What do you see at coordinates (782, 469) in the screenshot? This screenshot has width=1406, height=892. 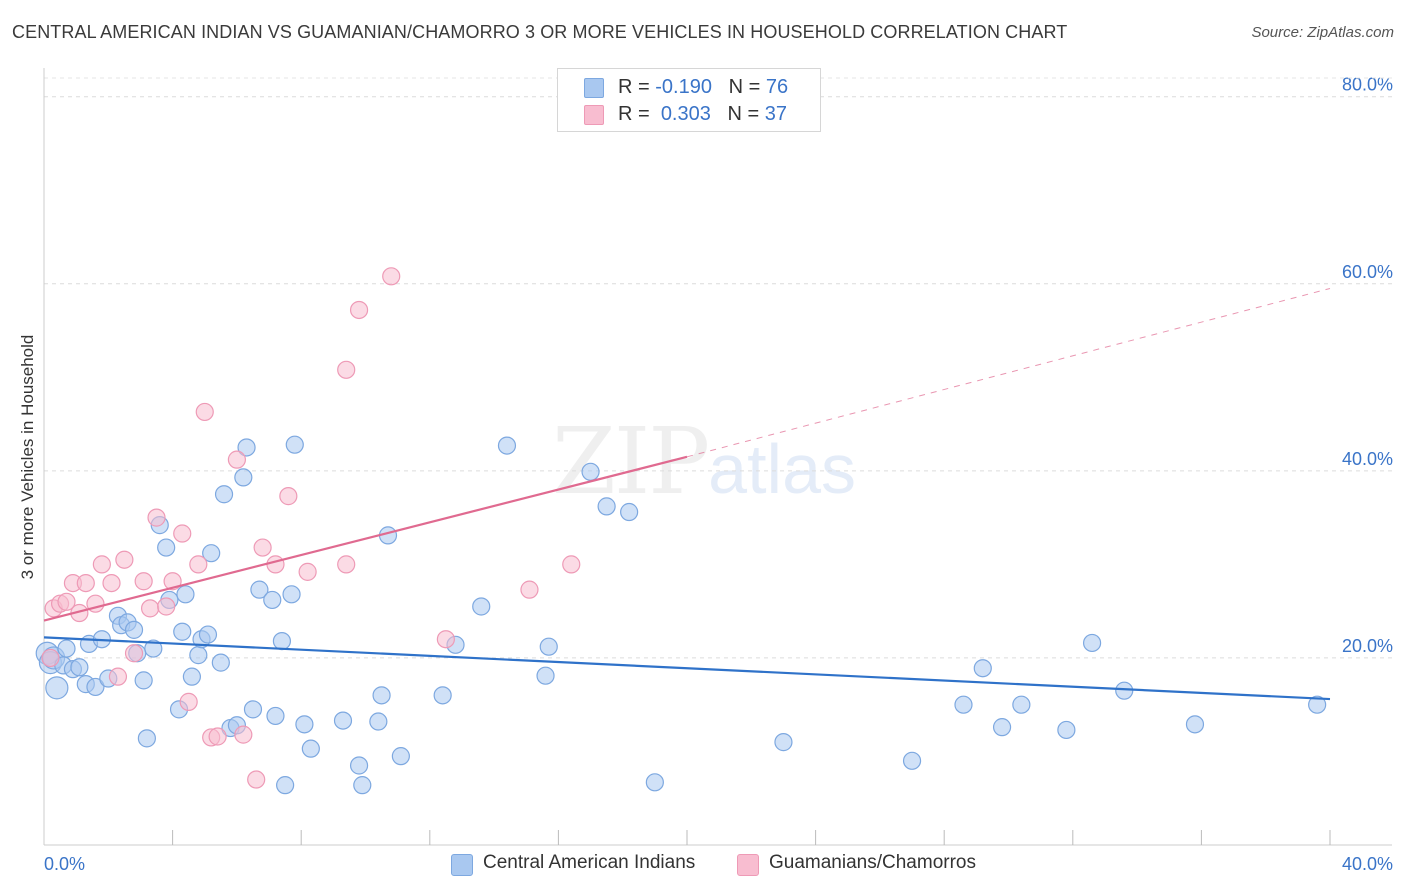 I see `watermark-atlas: atlas` at bounding box center [782, 469].